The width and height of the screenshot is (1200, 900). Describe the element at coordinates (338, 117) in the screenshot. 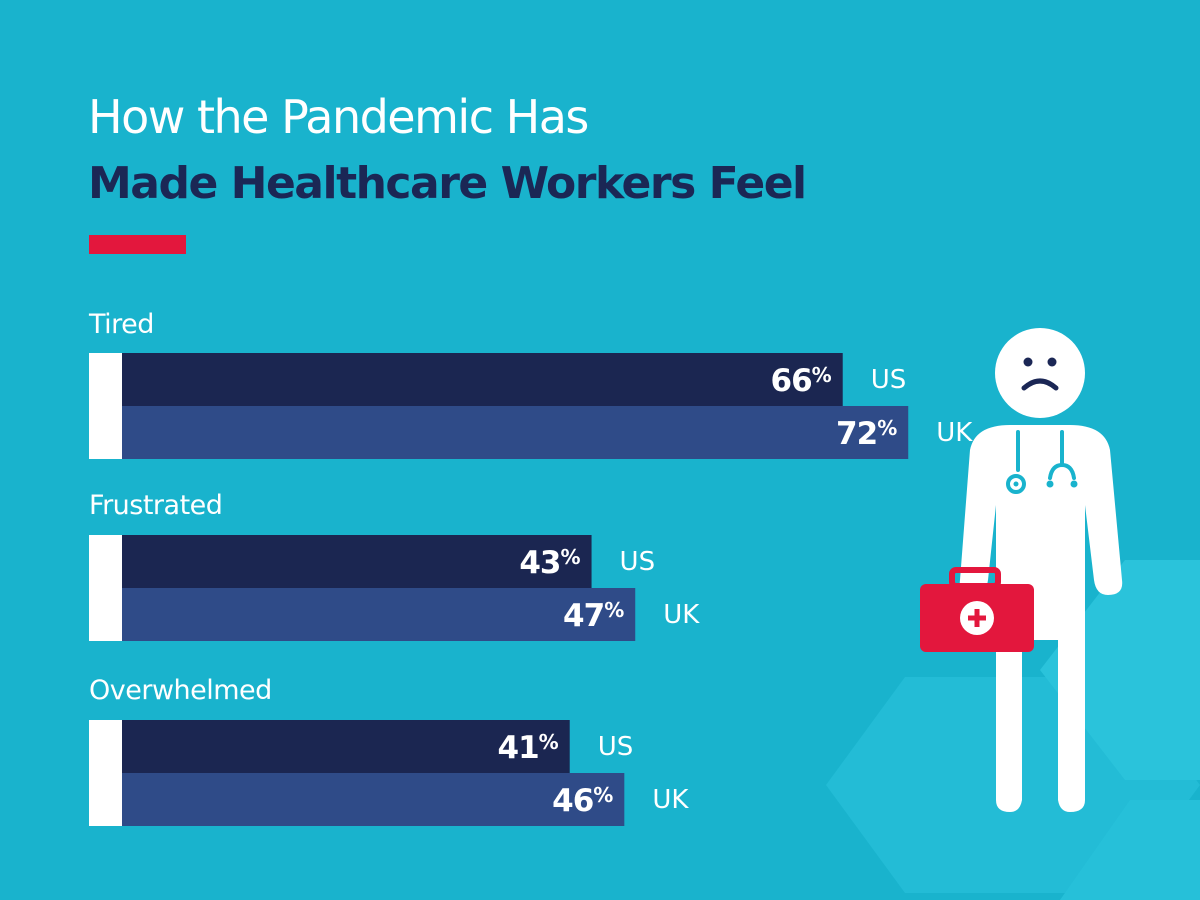

I see `chart-title-line1: How the Pandemic Has` at that location.